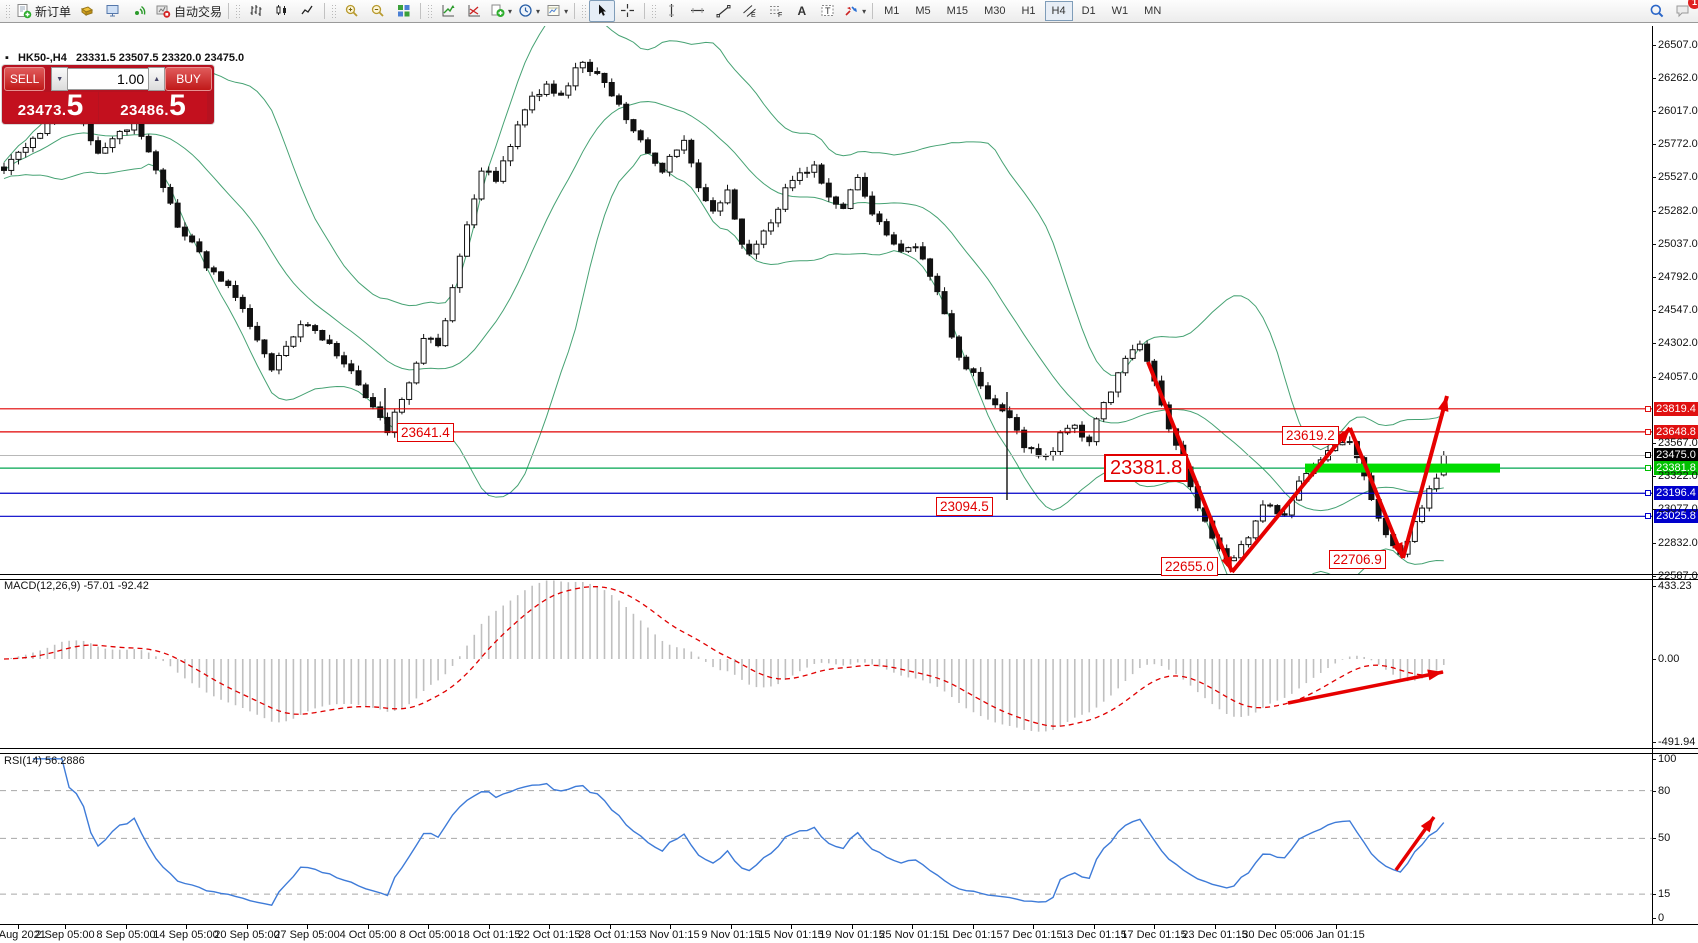 The height and width of the screenshot is (943, 1698). I want to click on text-tool: A, so click(802, 11).